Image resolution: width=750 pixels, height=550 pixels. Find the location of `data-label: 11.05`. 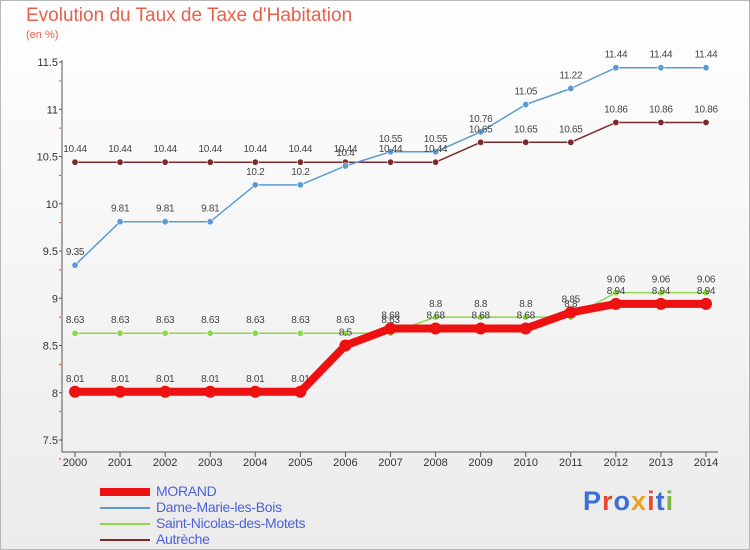

data-label: 11.05 is located at coordinates (526, 92).